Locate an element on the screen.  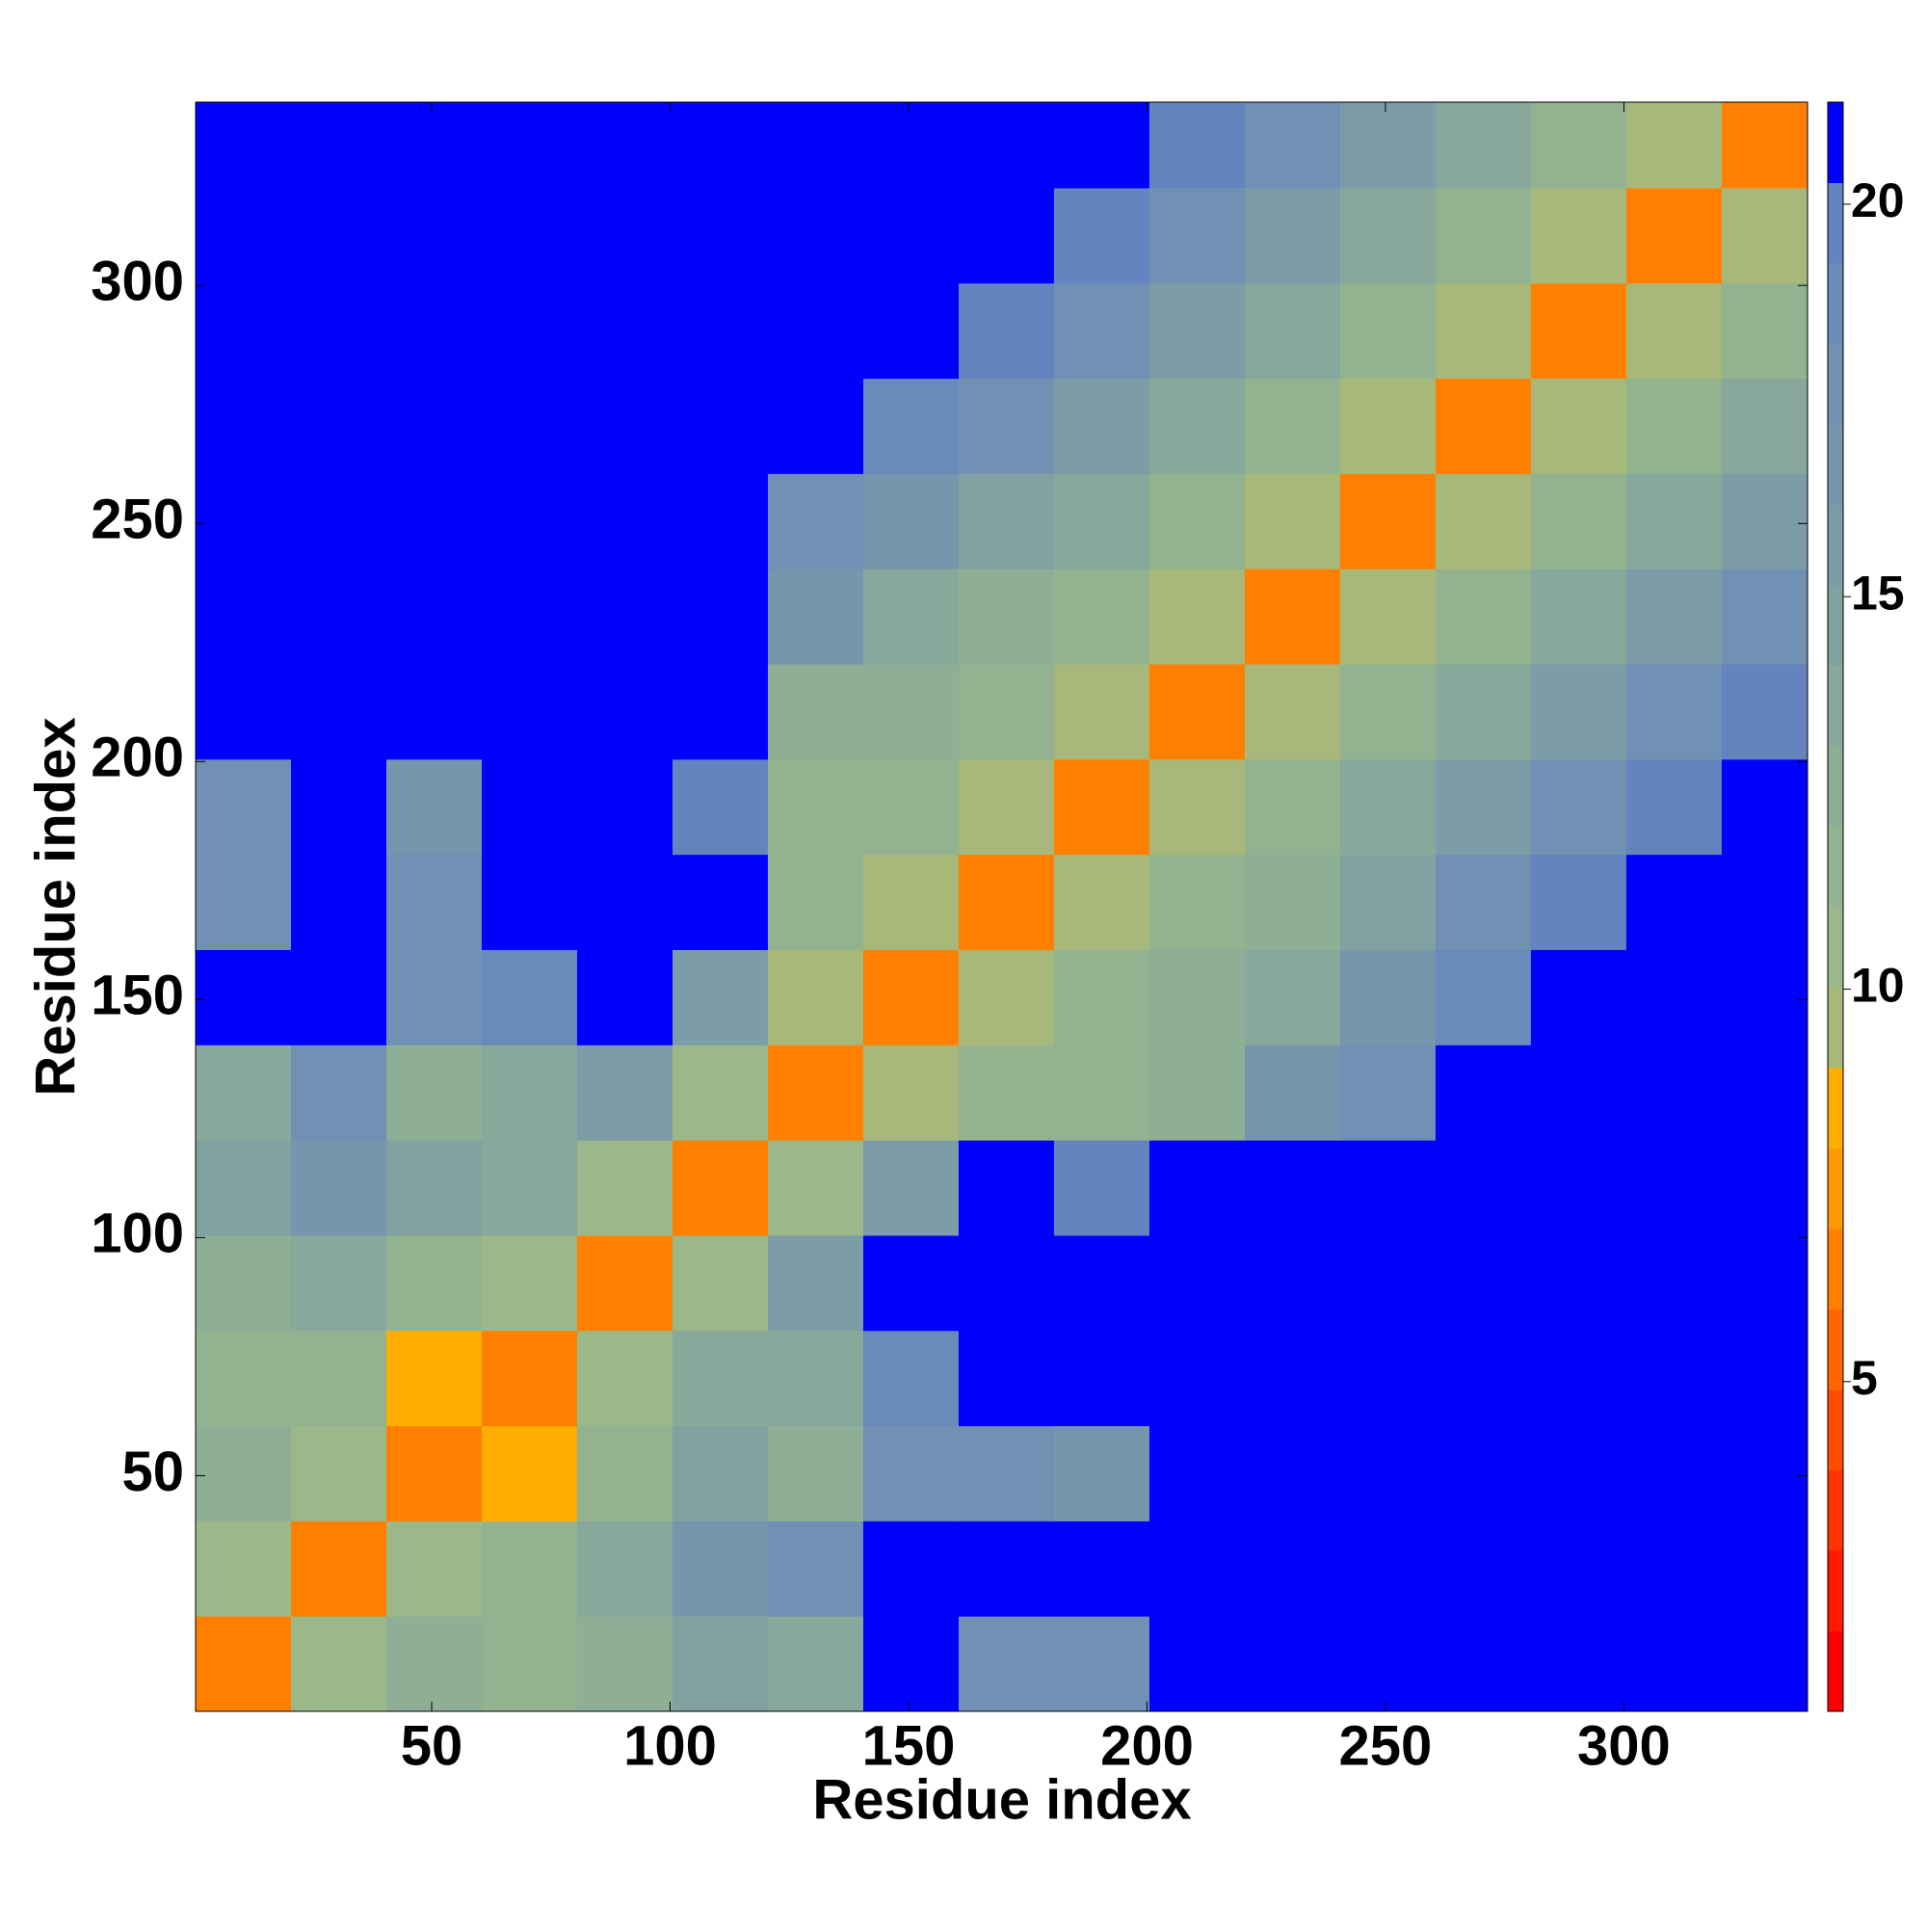
y-axis-title: Residue index is located at coordinates (55, 906).